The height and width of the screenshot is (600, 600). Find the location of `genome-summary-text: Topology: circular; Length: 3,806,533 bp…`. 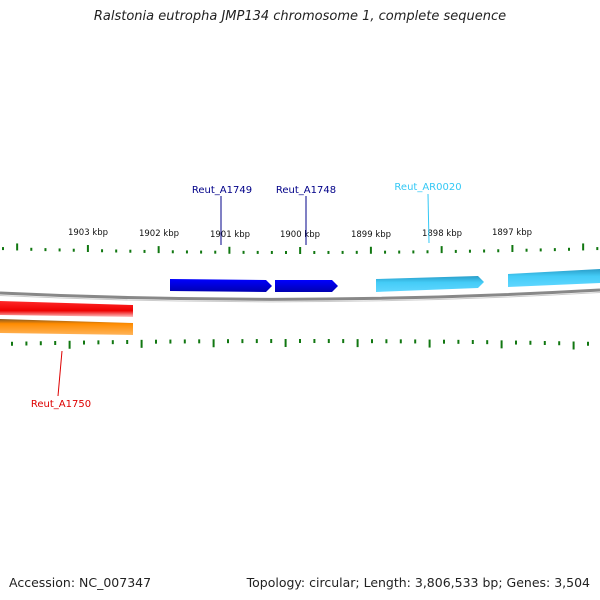

genome-summary-text: Topology: circular; Length: 3,806,533 bp… is located at coordinates (418, 582).